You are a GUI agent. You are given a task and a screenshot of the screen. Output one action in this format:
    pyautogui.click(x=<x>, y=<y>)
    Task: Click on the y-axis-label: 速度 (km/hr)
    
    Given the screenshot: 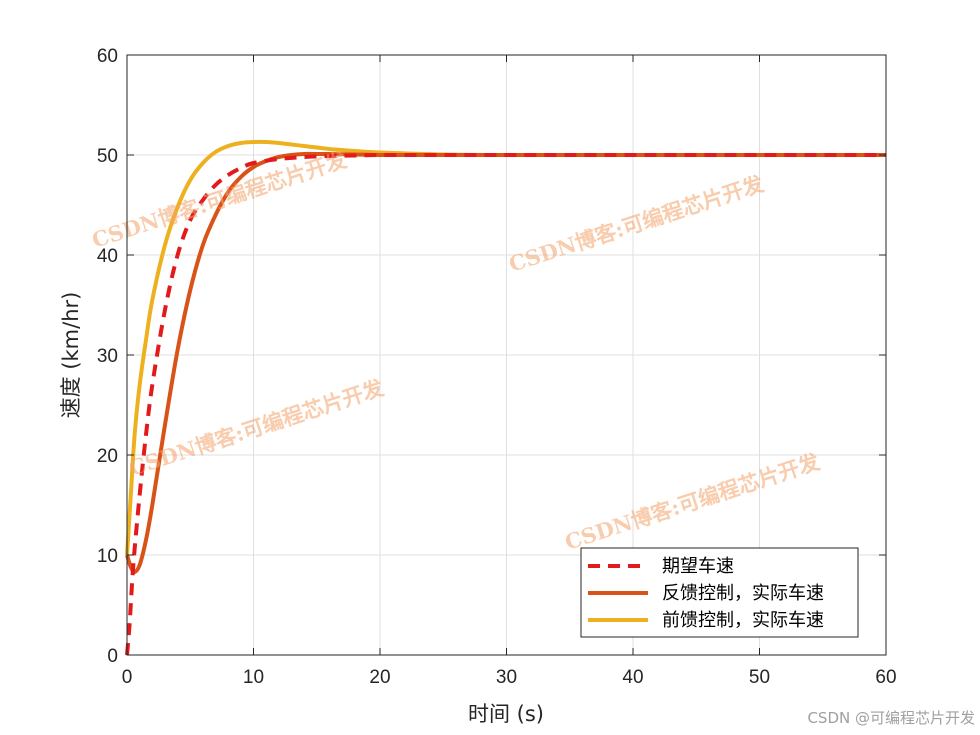 What is the action you would take?
    pyautogui.click(x=71, y=355)
    